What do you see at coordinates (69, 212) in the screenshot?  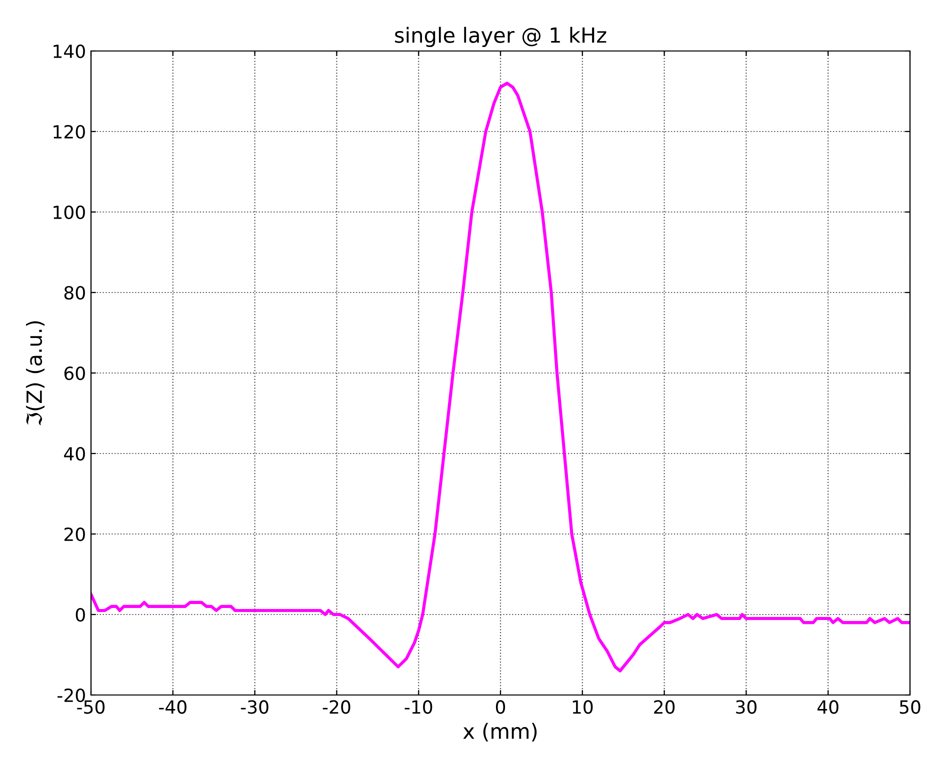 I see `y-tick-label: 100` at bounding box center [69, 212].